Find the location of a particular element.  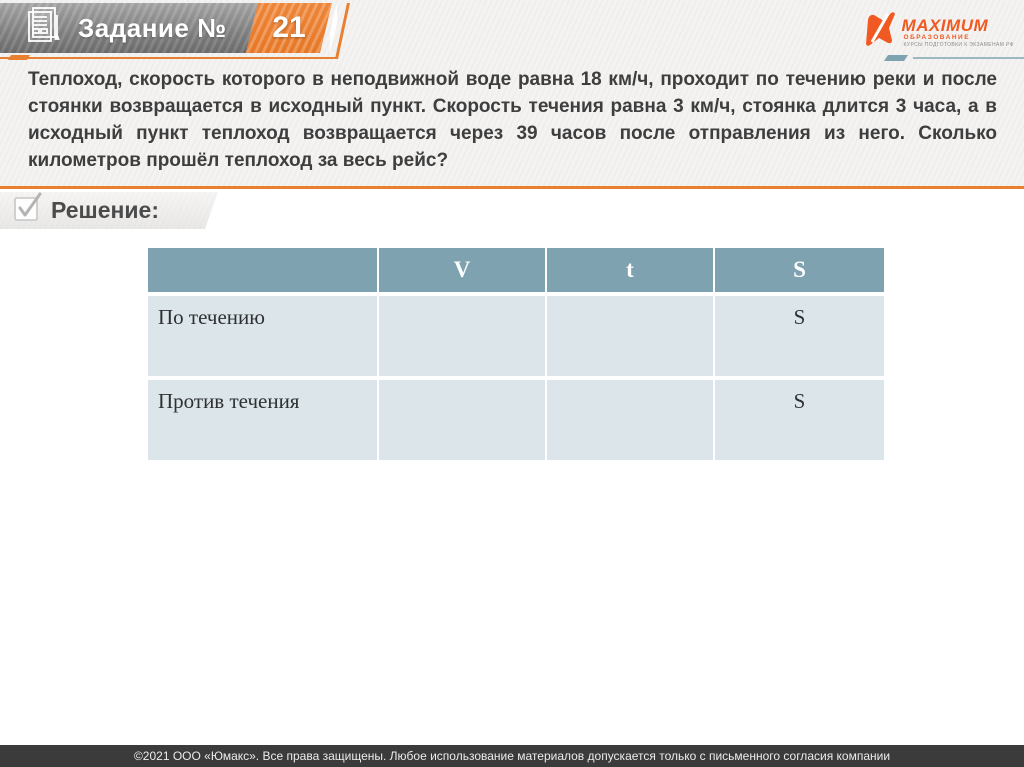

orange-divider is located at coordinates (512, 187).